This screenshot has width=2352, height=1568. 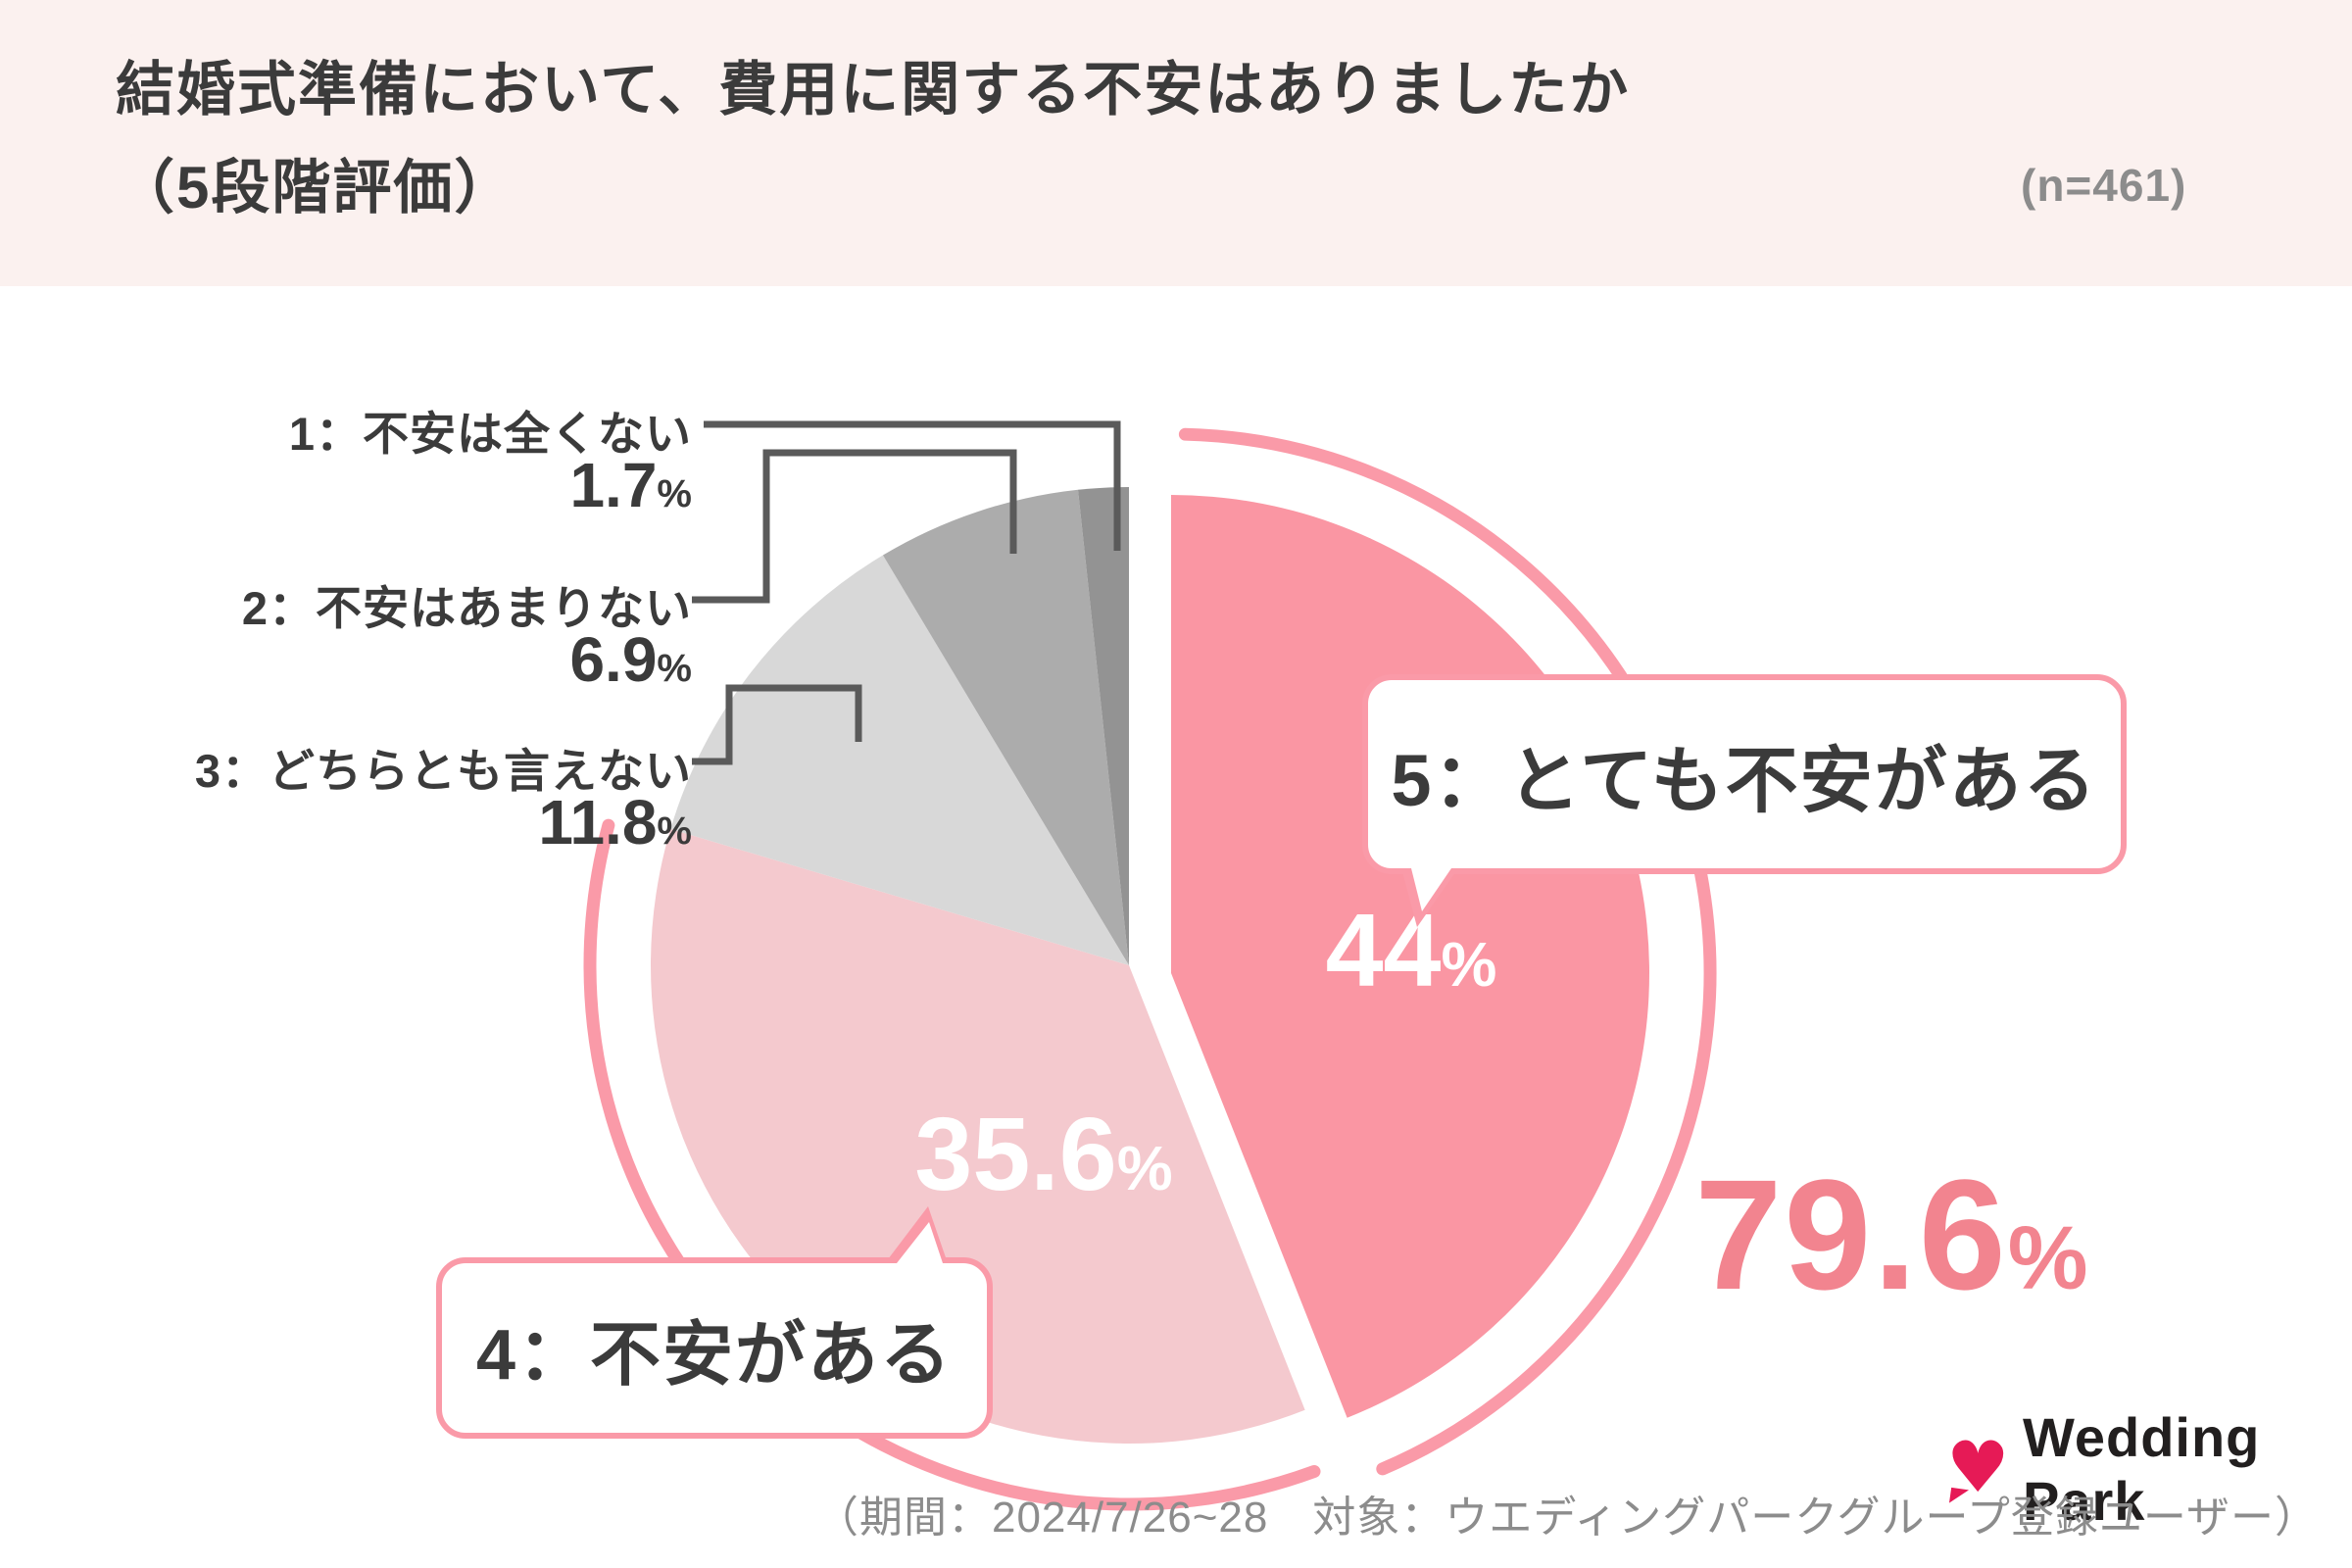 What do you see at coordinates (443, 771) in the screenshot?
I see `segment-3-label: 3：どちらとも言えない` at bounding box center [443, 771].